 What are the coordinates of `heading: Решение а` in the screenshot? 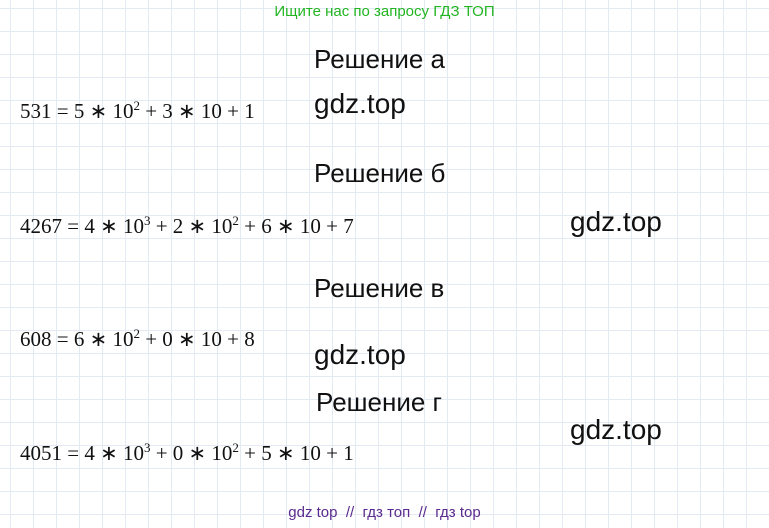 It's located at (380, 59).